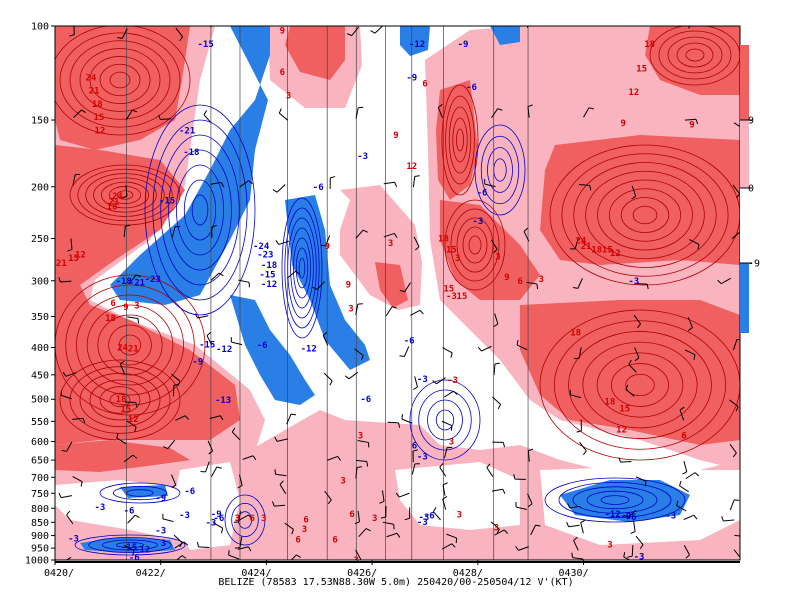 The width and height of the screenshot is (792, 612). Describe the element at coordinates (40, 442) in the screenshot. I see `y-tick-label: 600` at that location.